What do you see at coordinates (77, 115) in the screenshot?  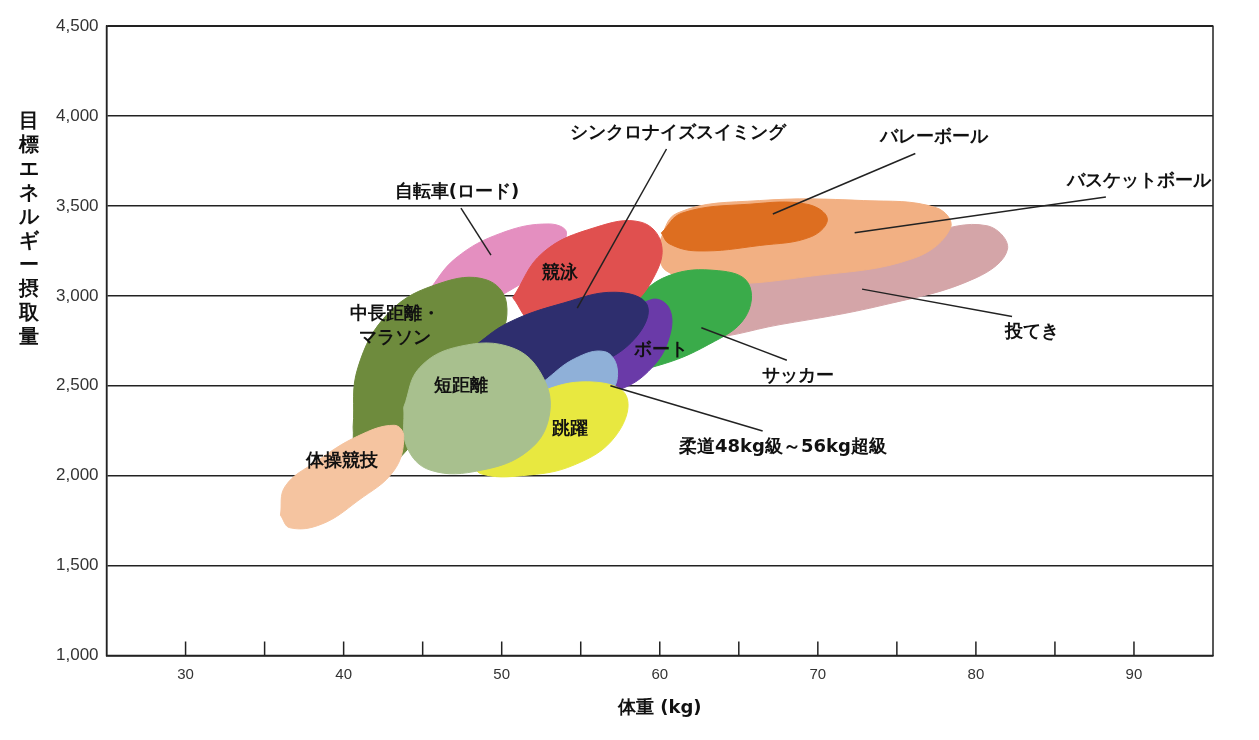 I see `y-tick-label: 4,000` at bounding box center [77, 115].